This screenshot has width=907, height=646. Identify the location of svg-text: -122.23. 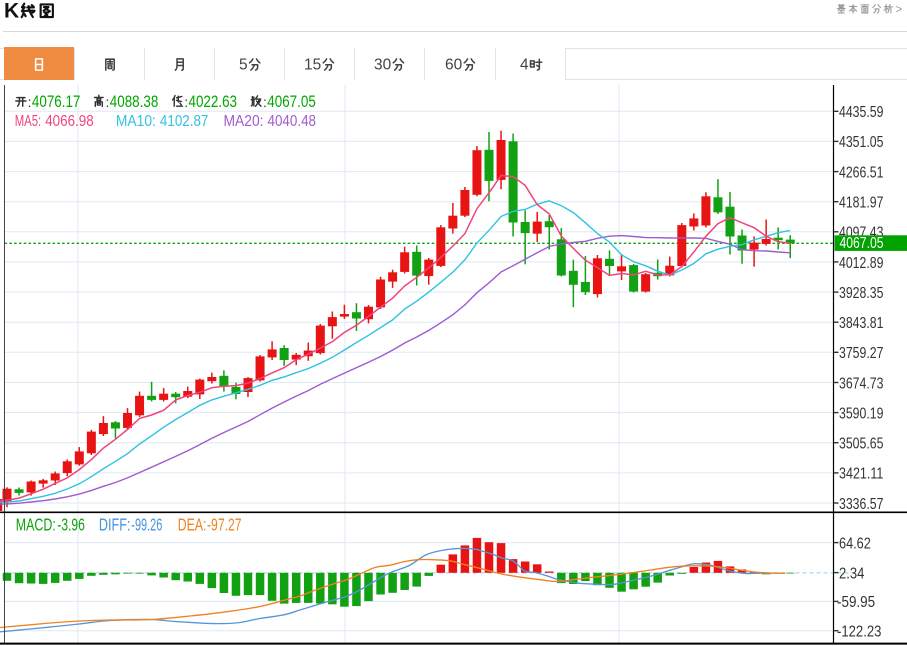
(859, 632).